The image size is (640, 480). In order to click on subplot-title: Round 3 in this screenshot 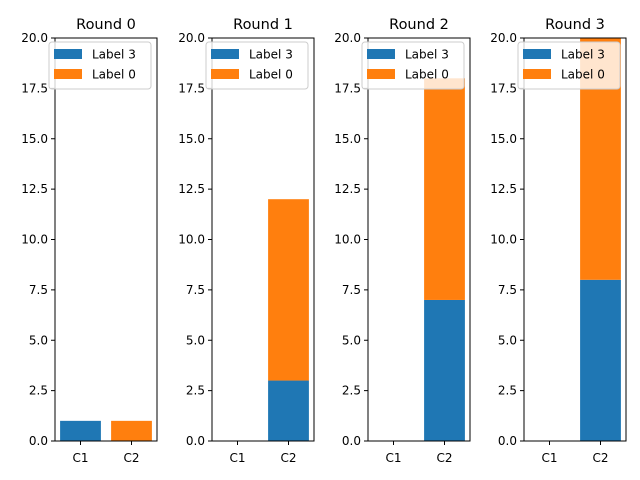, I will do `click(575, 25)`.